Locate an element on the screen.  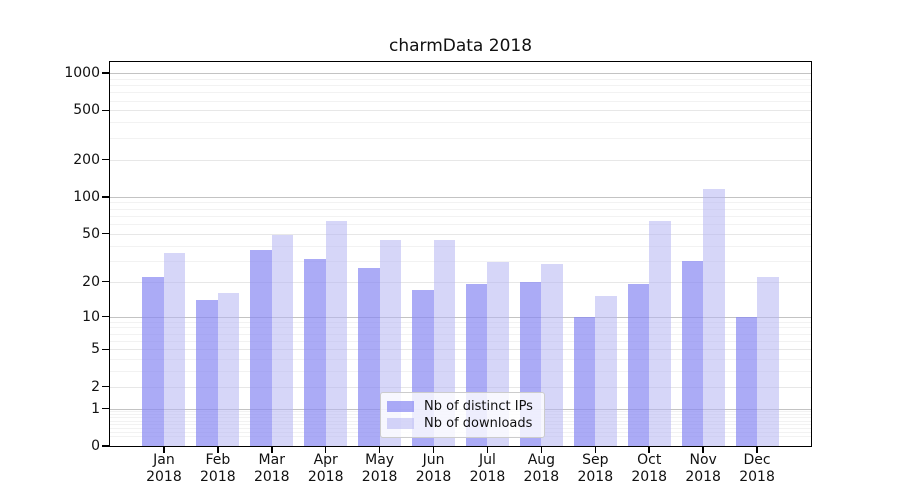
x-tick-label: Jun 2018 is located at coordinates (433, 468).